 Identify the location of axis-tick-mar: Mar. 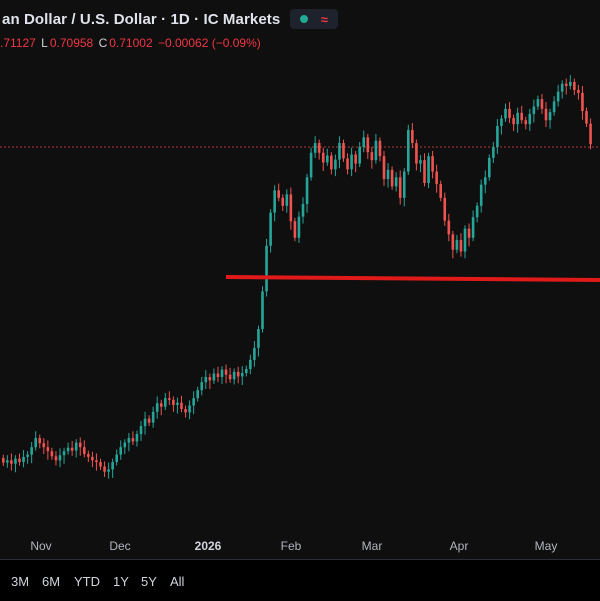
(372, 546).